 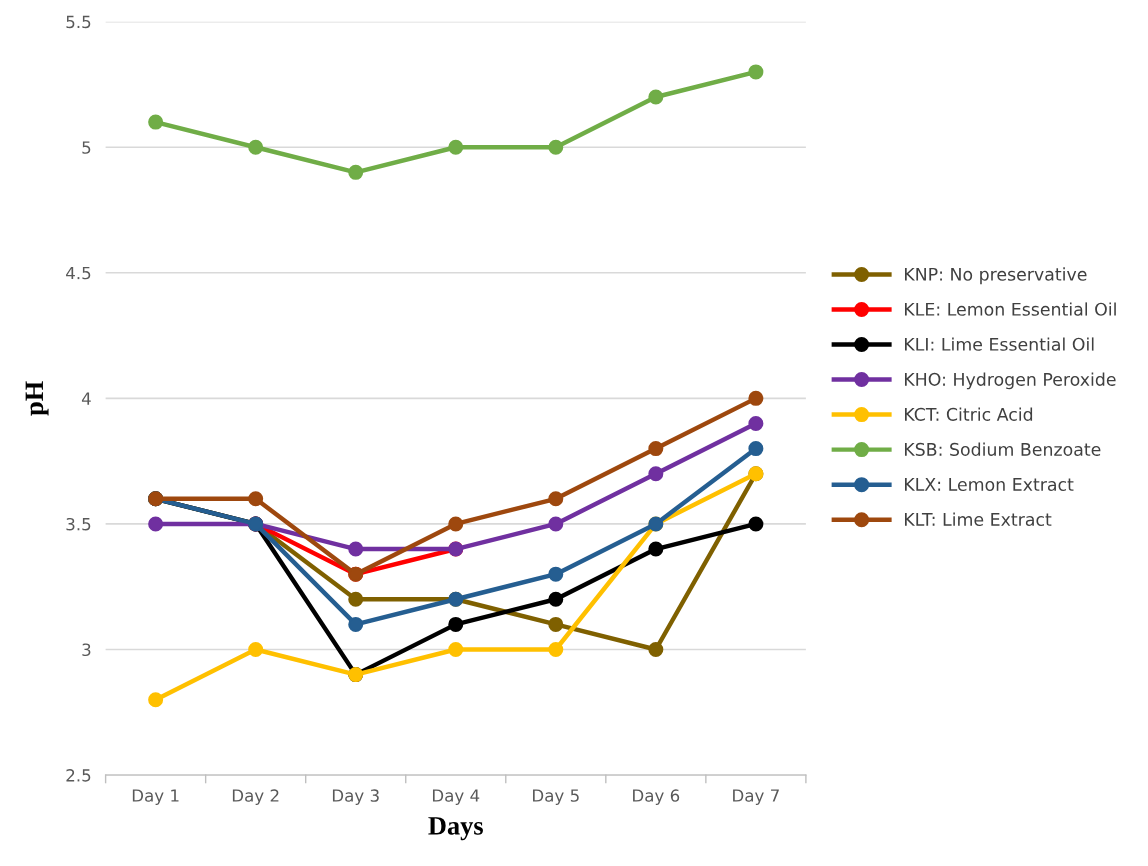 What do you see at coordinates (86, 147) in the screenshot?
I see `y-tick-label: 5` at bounding box center [86, 147].